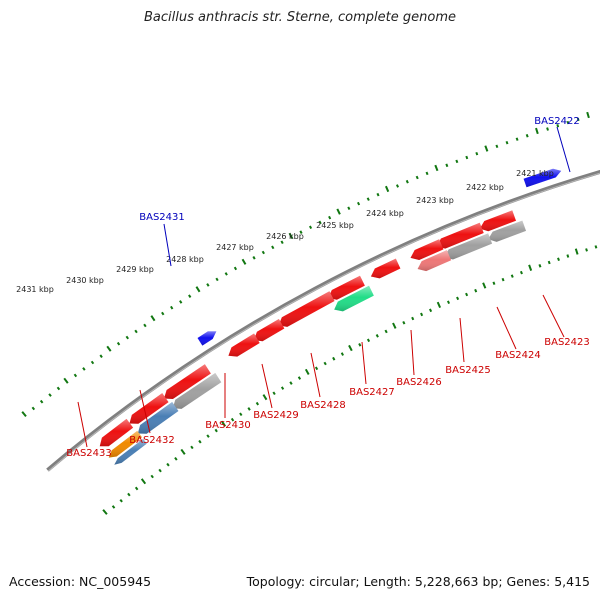 The width and height of the screenshot is (600, 600). I want to click on feature-bas2426-shade, so click(385, 268).